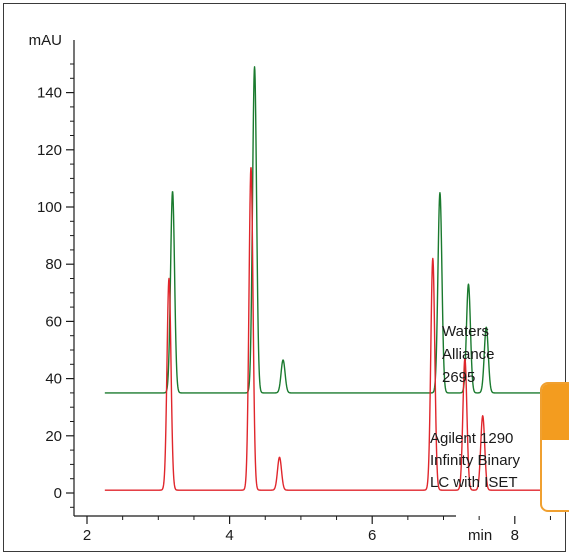 The image size is (569, 555). What do you see at coordinates (555, 412) in the screenshot?
I see `callout-tab` at bounding box center [555, 412].